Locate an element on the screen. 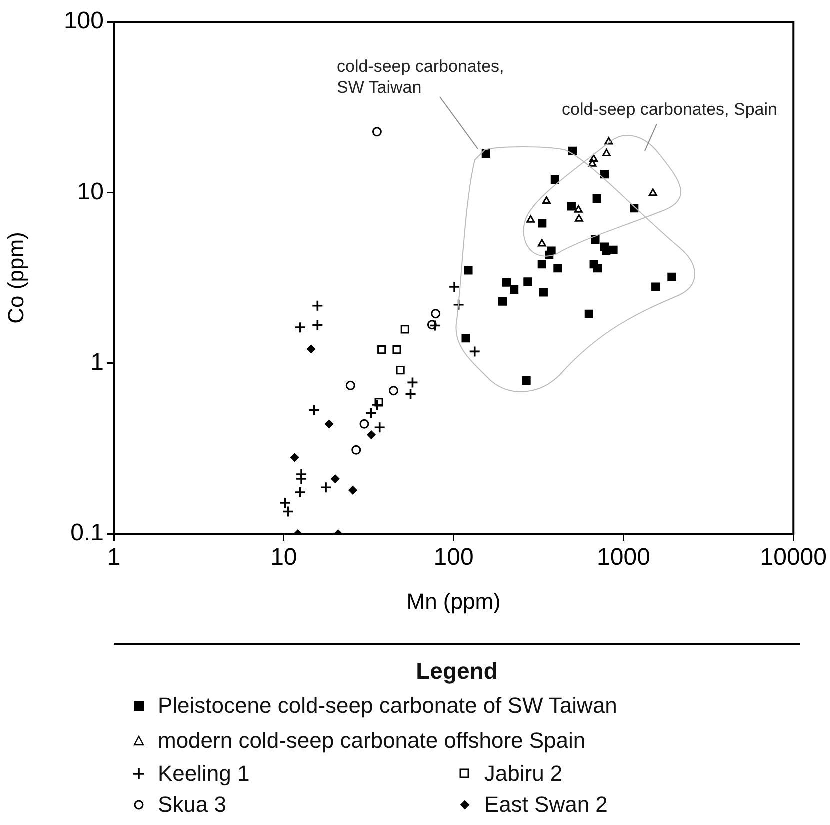  y-tick-label: 1 is located at coordinates (97, 362).